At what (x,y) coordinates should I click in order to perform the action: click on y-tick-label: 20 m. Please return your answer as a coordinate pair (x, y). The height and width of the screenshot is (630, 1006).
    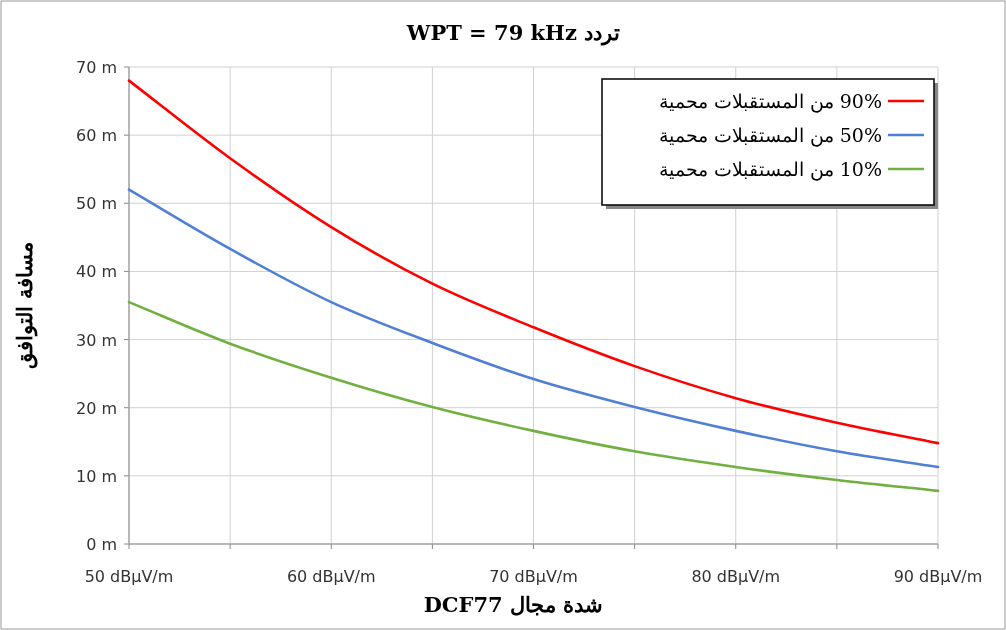
    Looking at the image, I should click on (96, 408).